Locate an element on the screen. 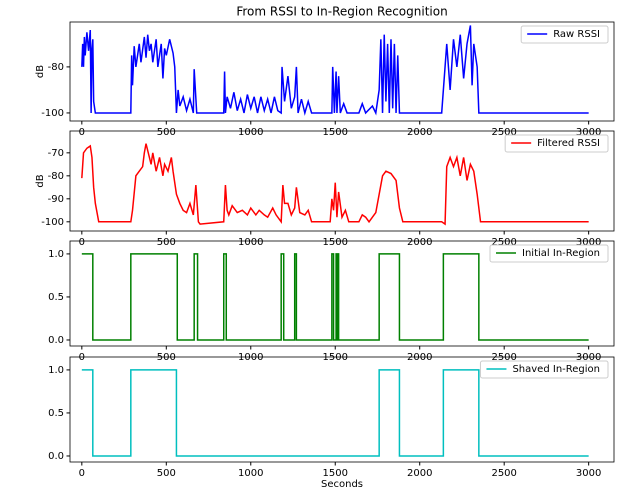 The height and width of the screenshot is (496, 624). legend-label: Initial In-Region is located at coordinates (561, 253).